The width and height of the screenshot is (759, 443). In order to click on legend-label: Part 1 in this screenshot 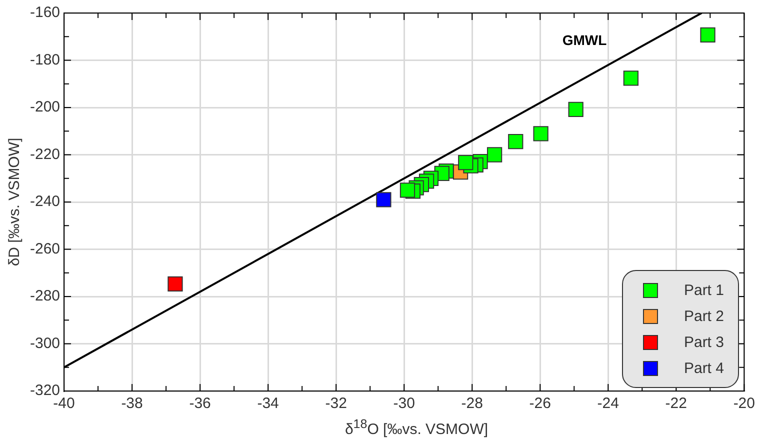, I will do `click(704, 290)`.